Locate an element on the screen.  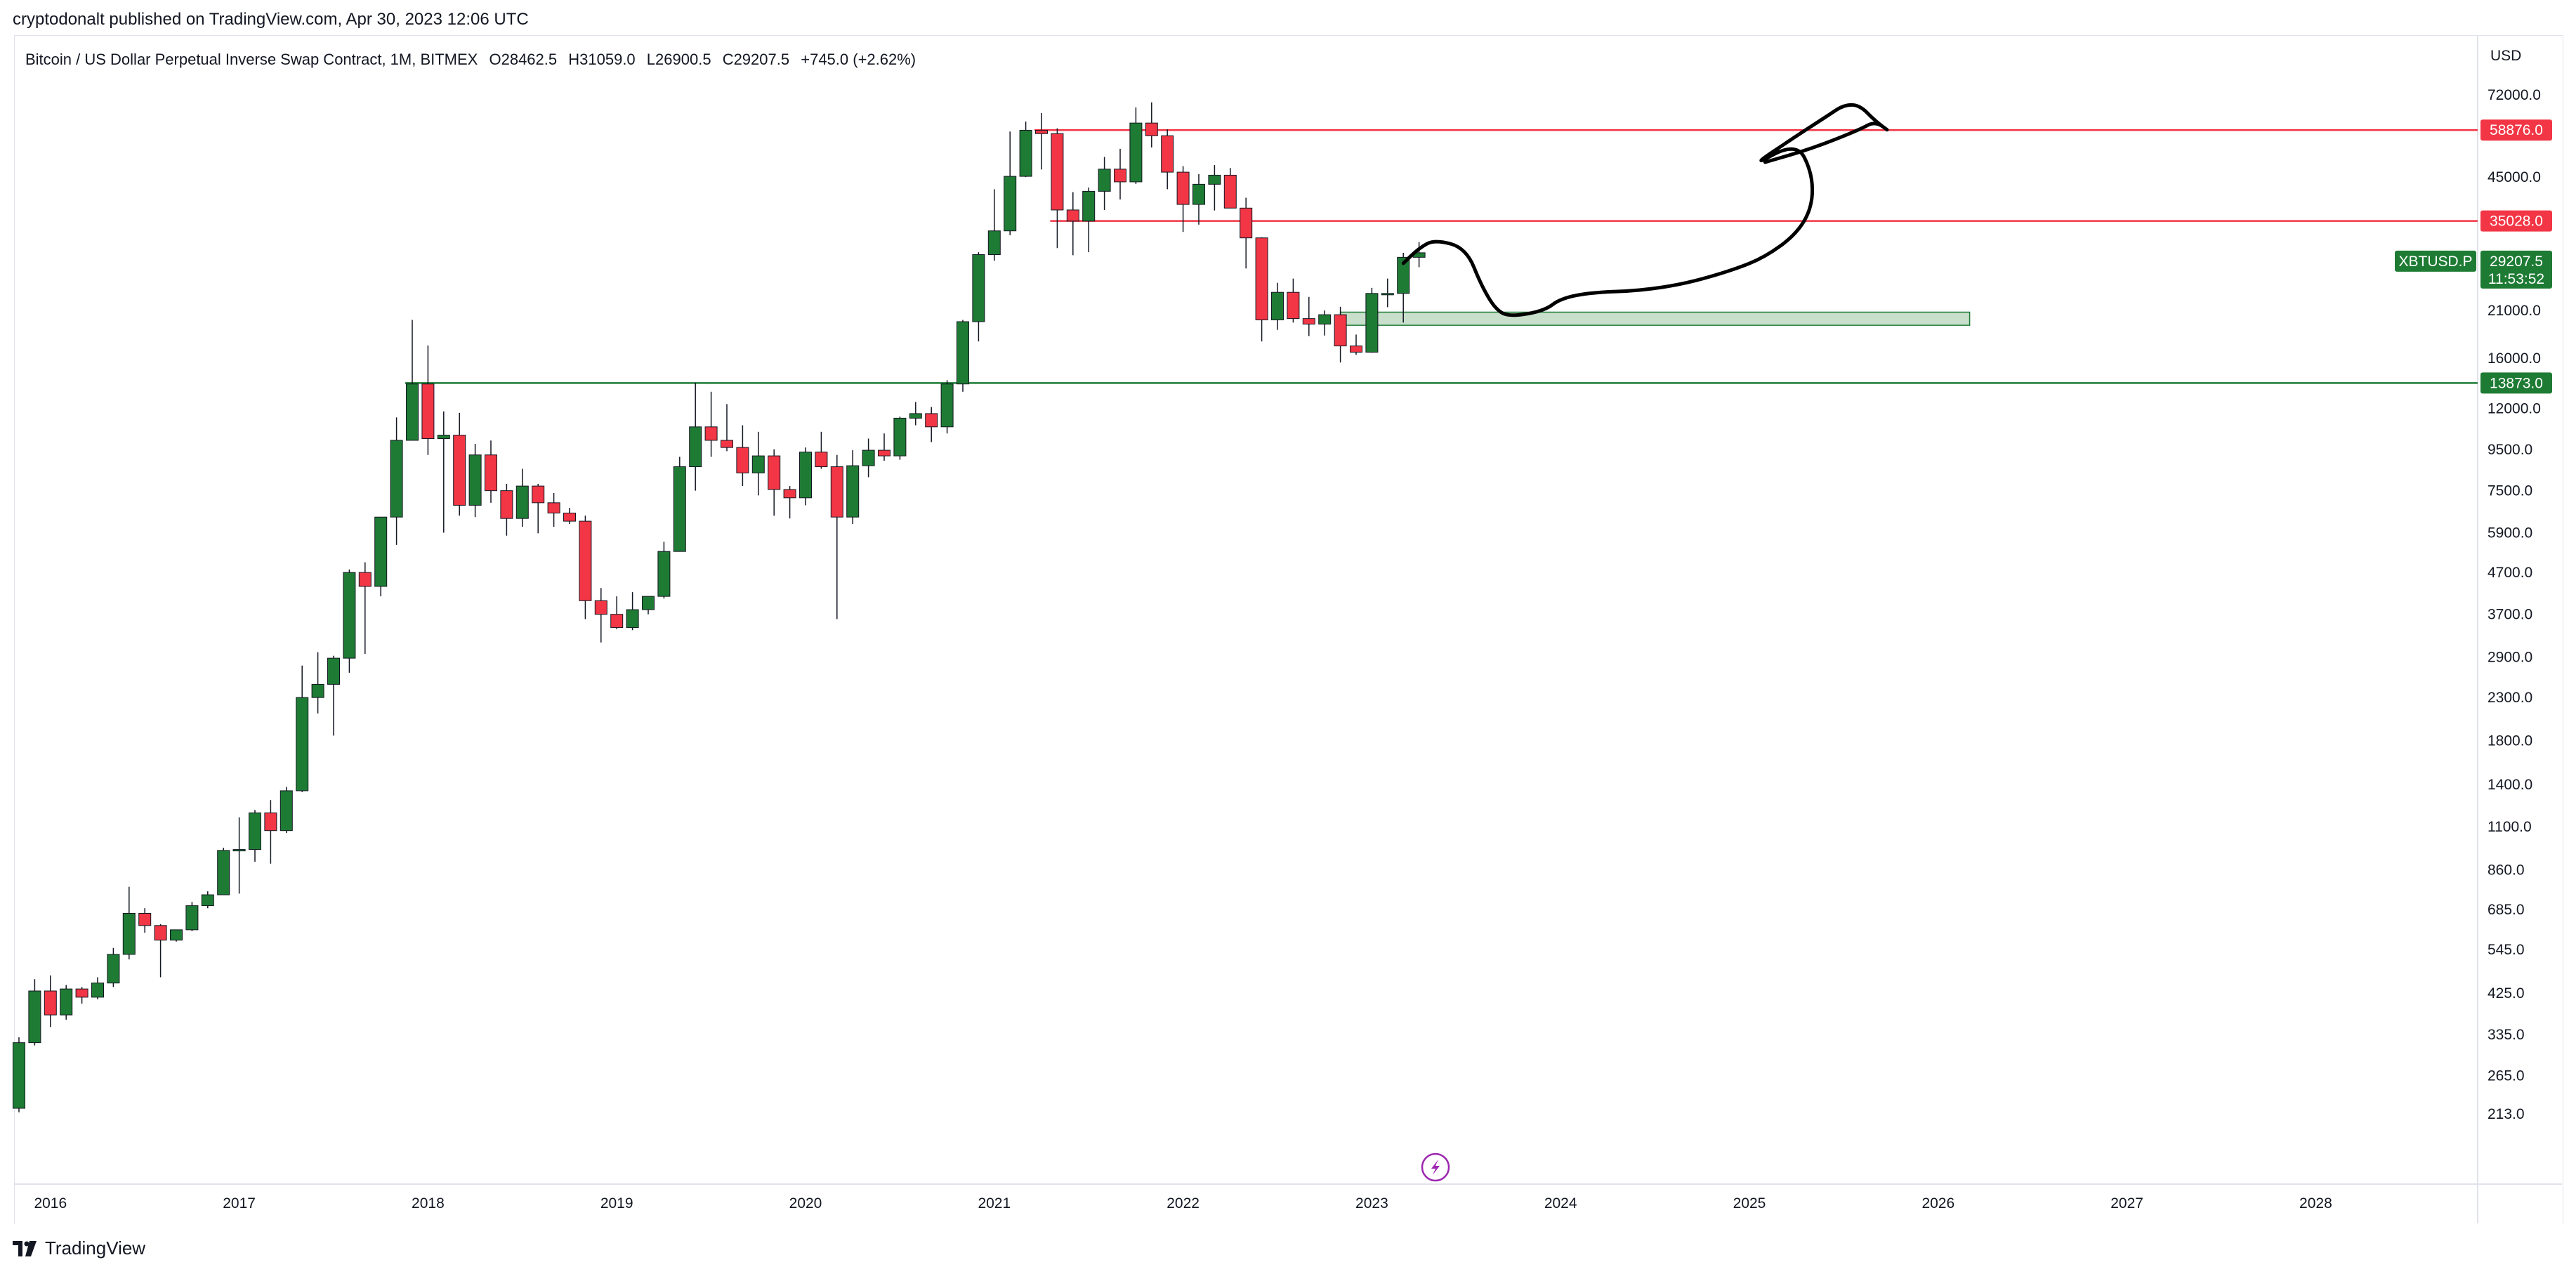
price-tag-resistance-high: 58876.0 is located at coordinates (2516, 130).